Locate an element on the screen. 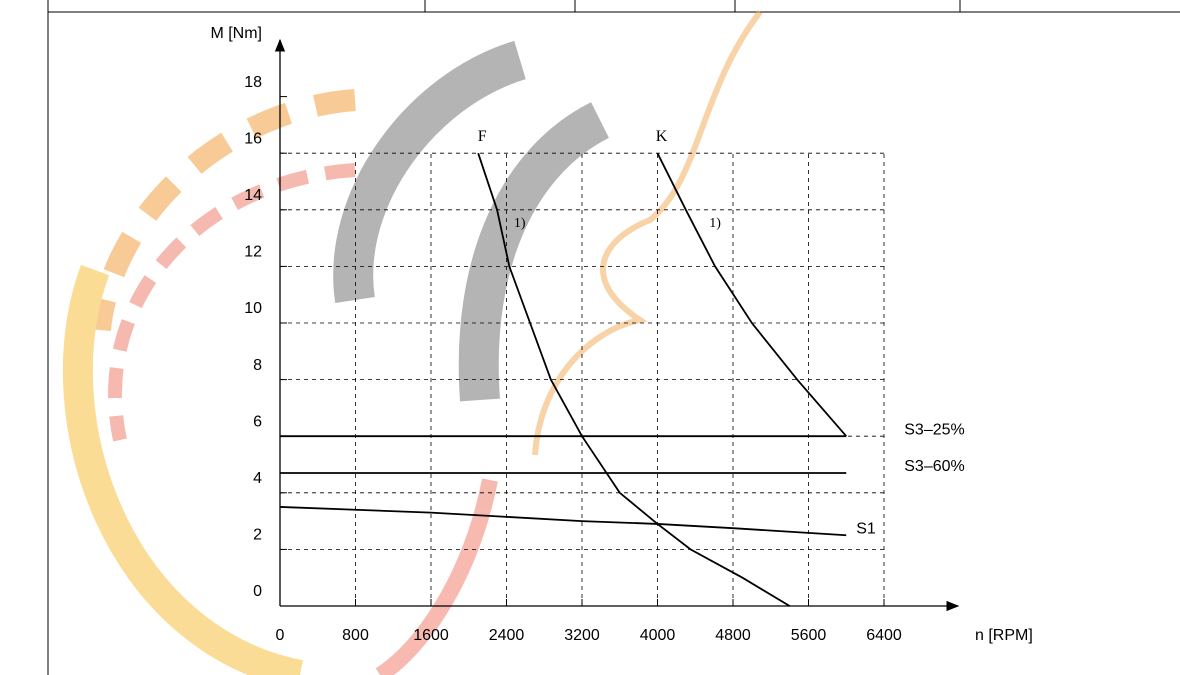 The width and height of the screenshot is (1180, 675). x-tick-label: 3200 is located at coordinates (582, 635).